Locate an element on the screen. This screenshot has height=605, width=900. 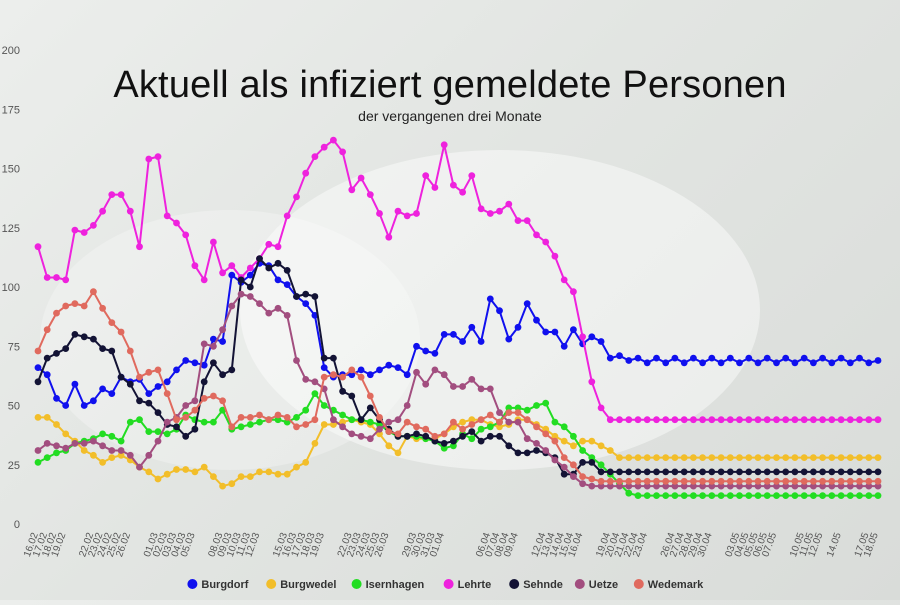
legend-marker-lehrte is located at coordinates (448, 584).